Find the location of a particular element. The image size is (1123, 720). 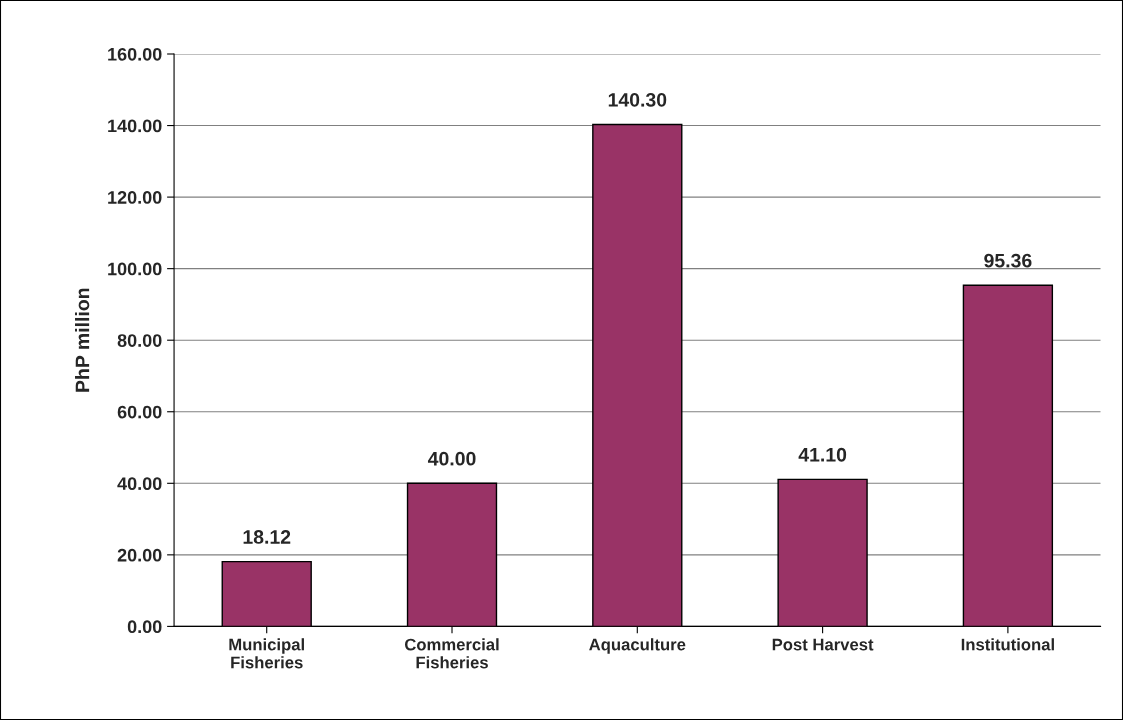

y-tick-label: 160.00 is located at coordinates (135, 54).